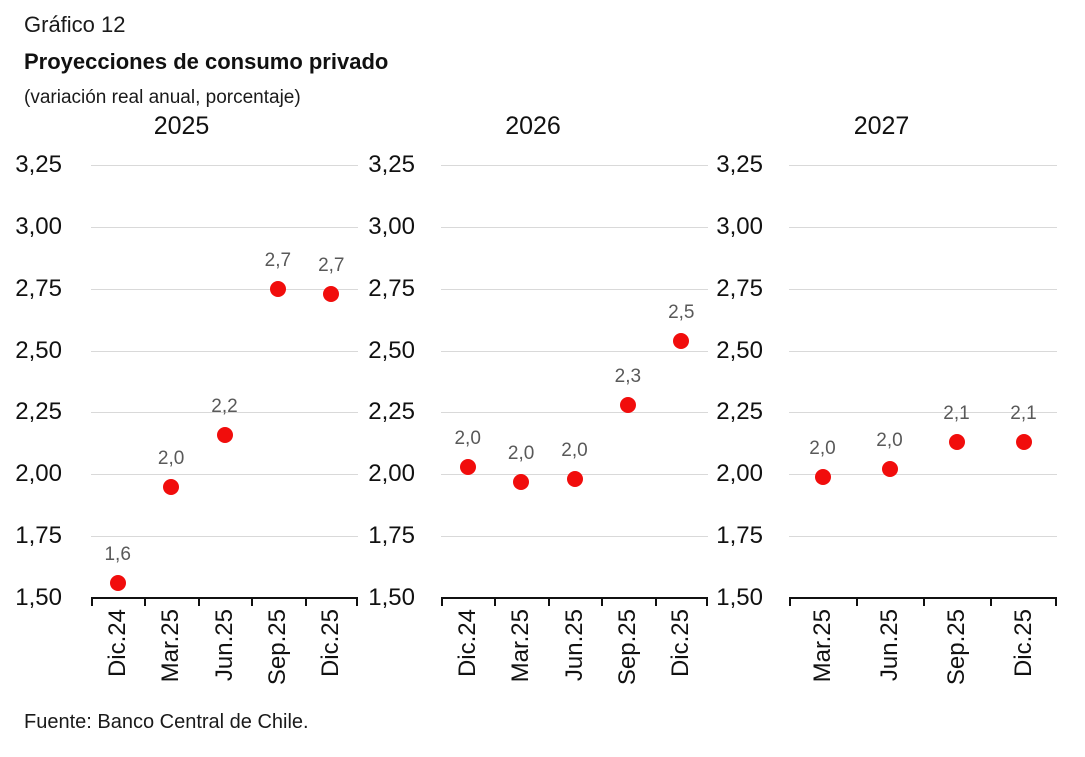 This screenshot has height=757, width=1085. What do you see at coordinates (75, 24) in the screenshot?
I see `figure-label: Gráfico 12` at bounding box center [75, 24].